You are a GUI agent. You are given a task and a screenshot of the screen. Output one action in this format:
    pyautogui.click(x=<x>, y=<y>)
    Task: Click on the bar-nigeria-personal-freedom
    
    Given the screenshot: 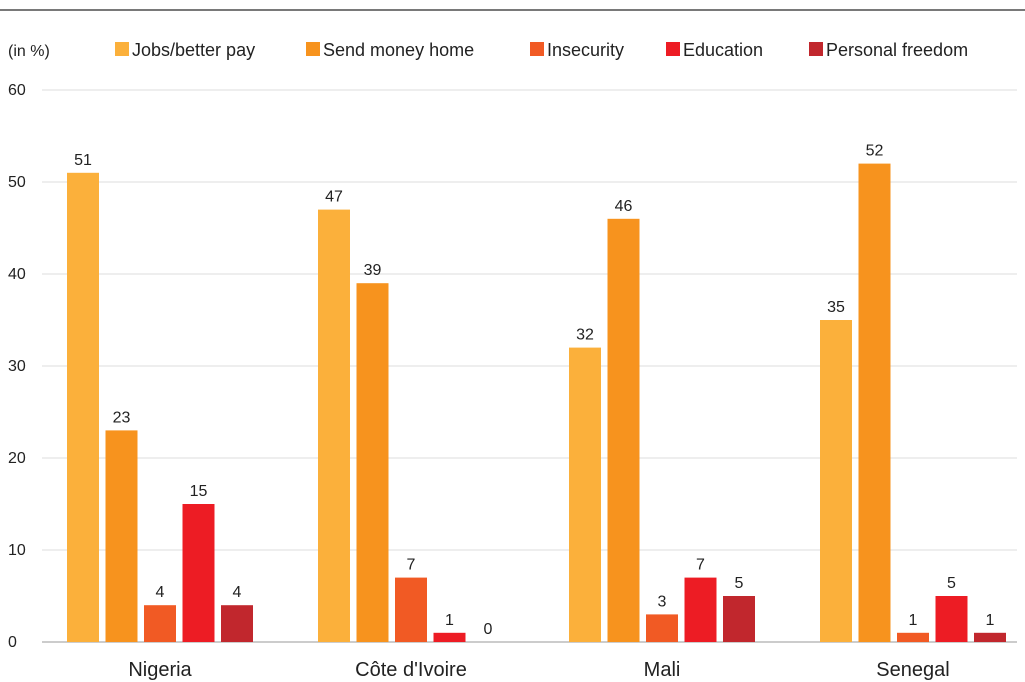 What is the action you would take?
    pyautogui.click(x=237, y=623)
    